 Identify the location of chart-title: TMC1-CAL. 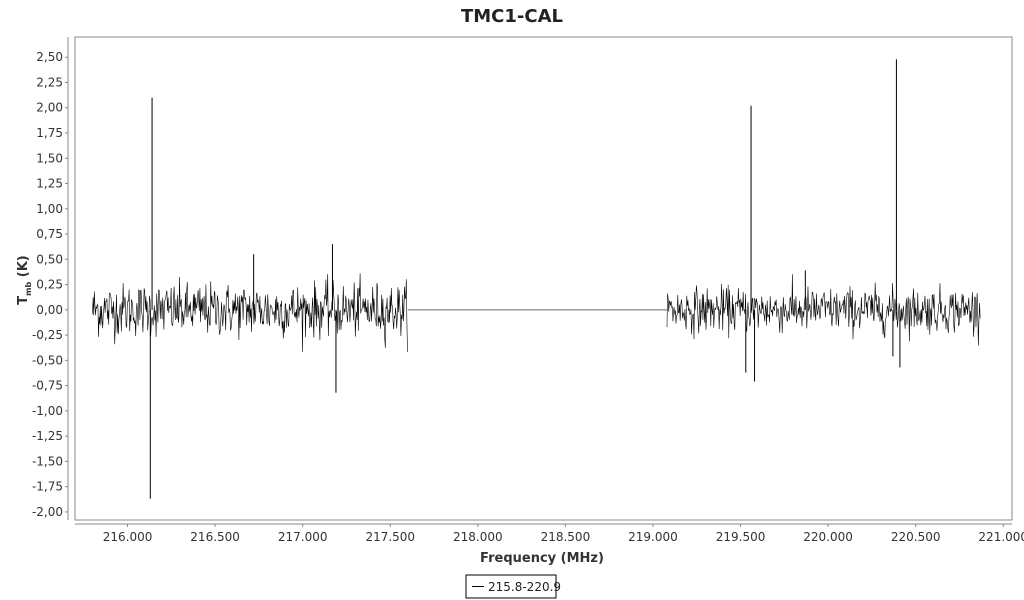
(512, 16).